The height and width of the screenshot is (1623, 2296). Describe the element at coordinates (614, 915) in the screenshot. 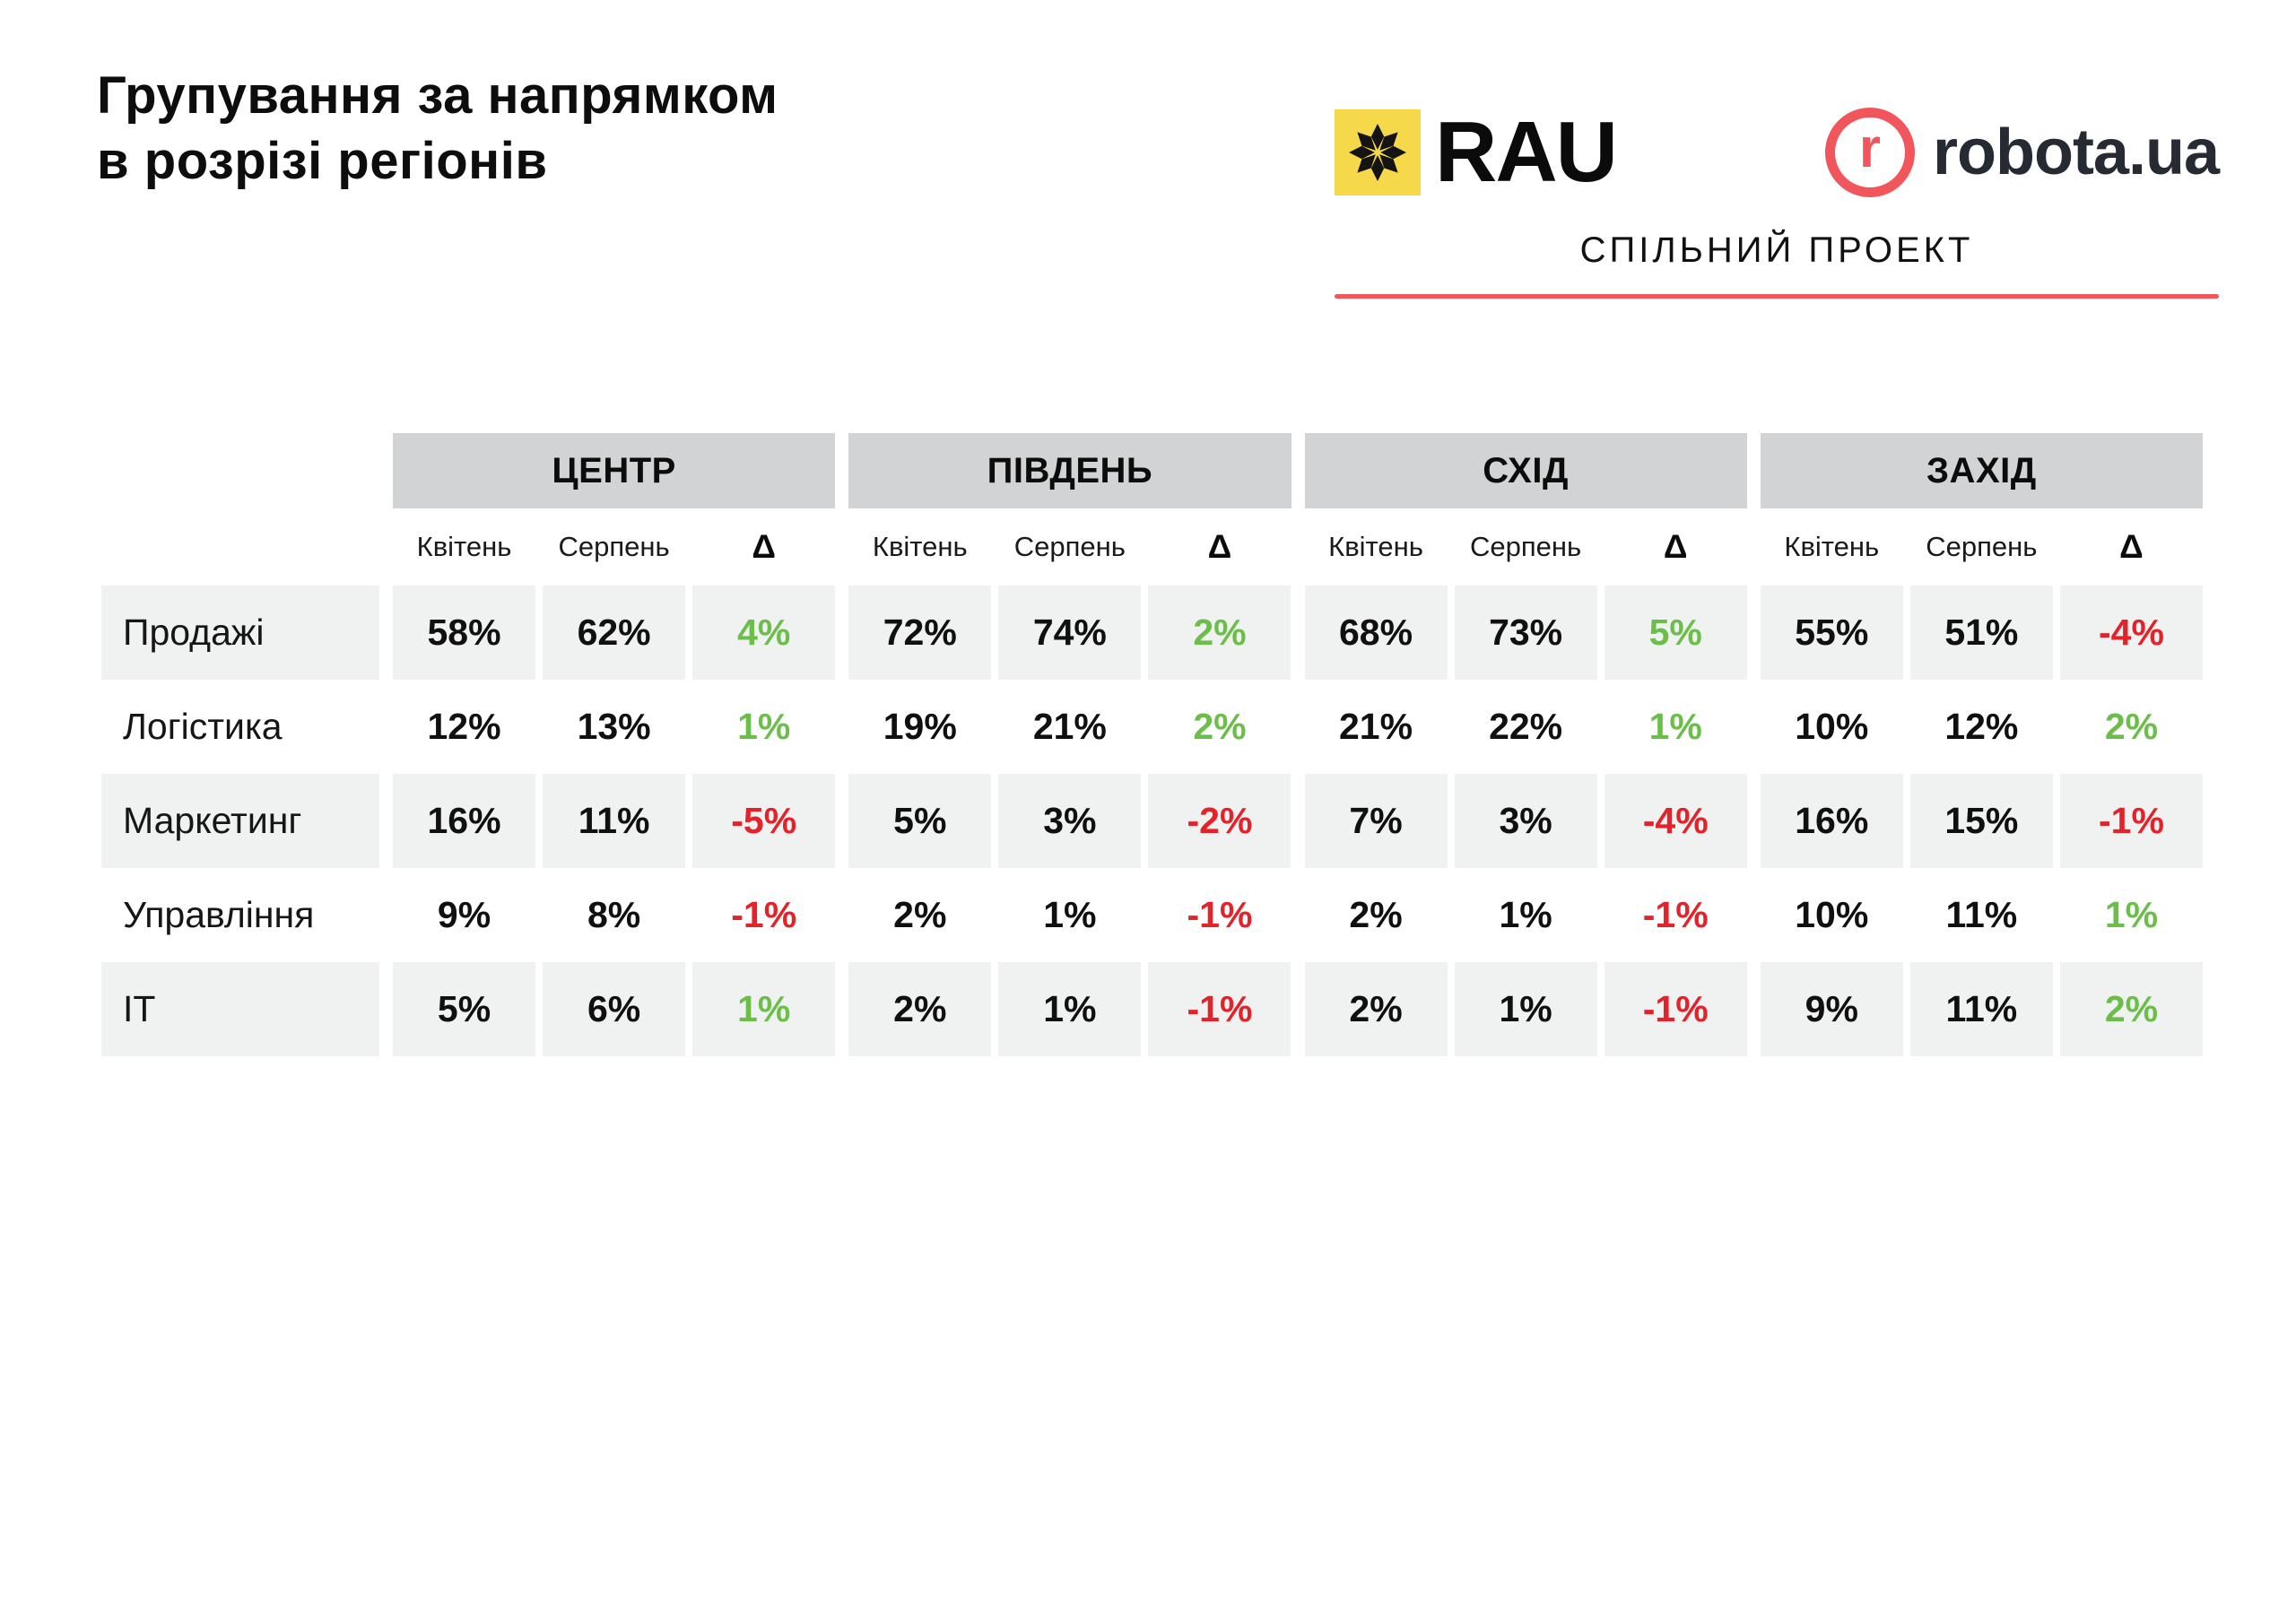

I see `cells-center: 9% 8% -1%` at that location.